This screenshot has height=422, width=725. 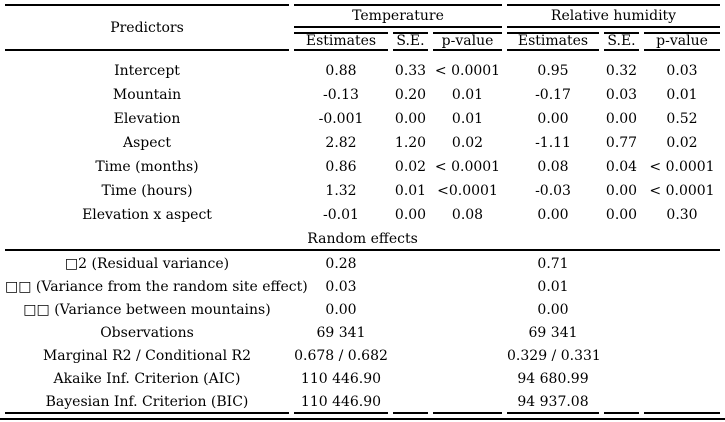 What do you see at coordinates (682, 95) in the screenshot?
I see `cell-humidity-pvalue: 0.01` at bounding box center [682, 95].